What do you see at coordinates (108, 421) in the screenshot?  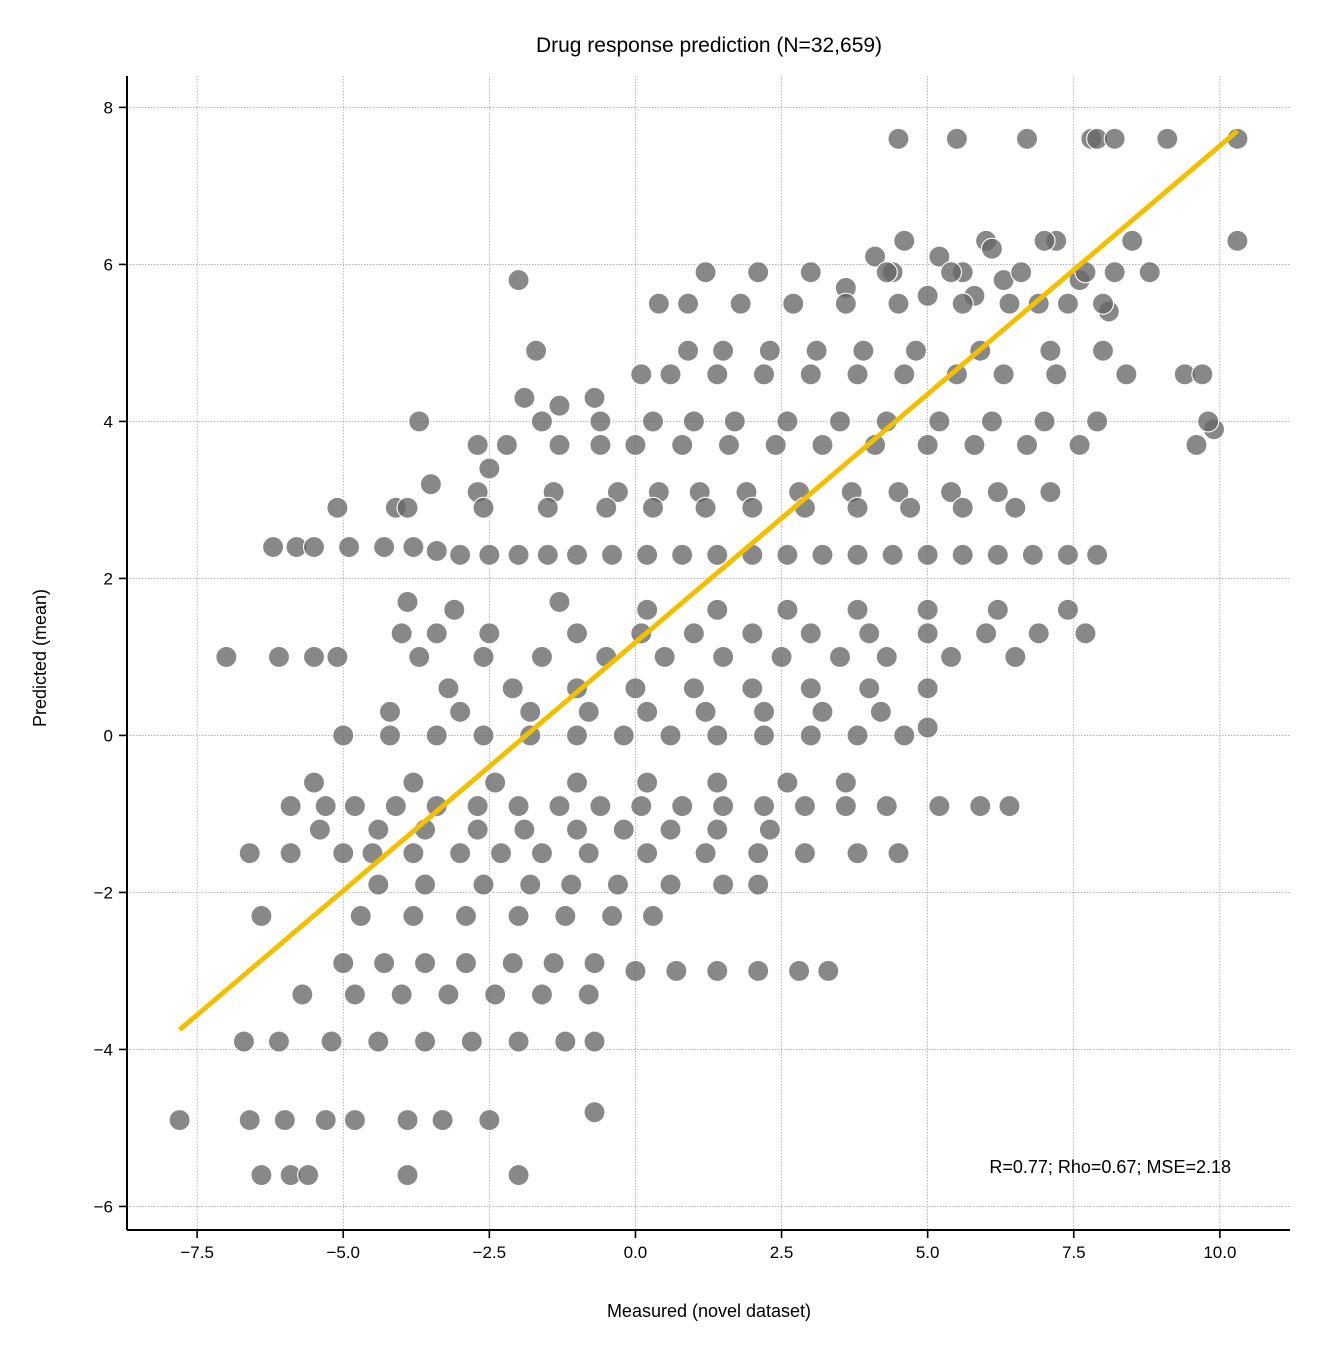 I see `y-tick-label: 4` at bounding box center [108, 421].